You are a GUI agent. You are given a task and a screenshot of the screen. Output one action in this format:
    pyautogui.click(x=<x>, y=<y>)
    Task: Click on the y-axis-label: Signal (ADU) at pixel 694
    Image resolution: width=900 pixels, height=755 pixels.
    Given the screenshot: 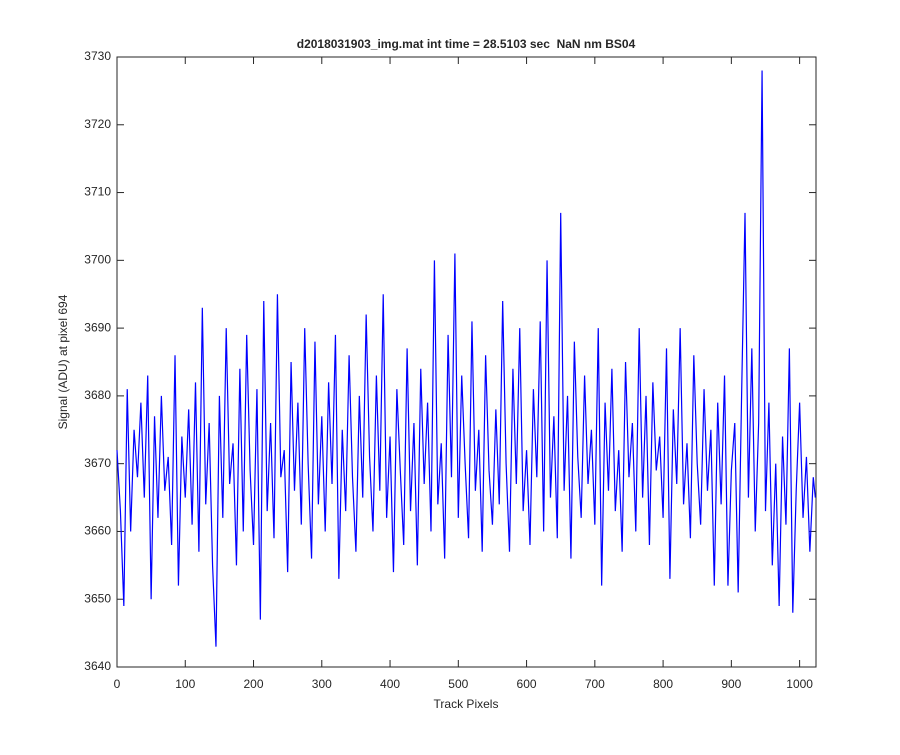 What is the action you would take?
    pyautogui.click(x=63, y=361)
    